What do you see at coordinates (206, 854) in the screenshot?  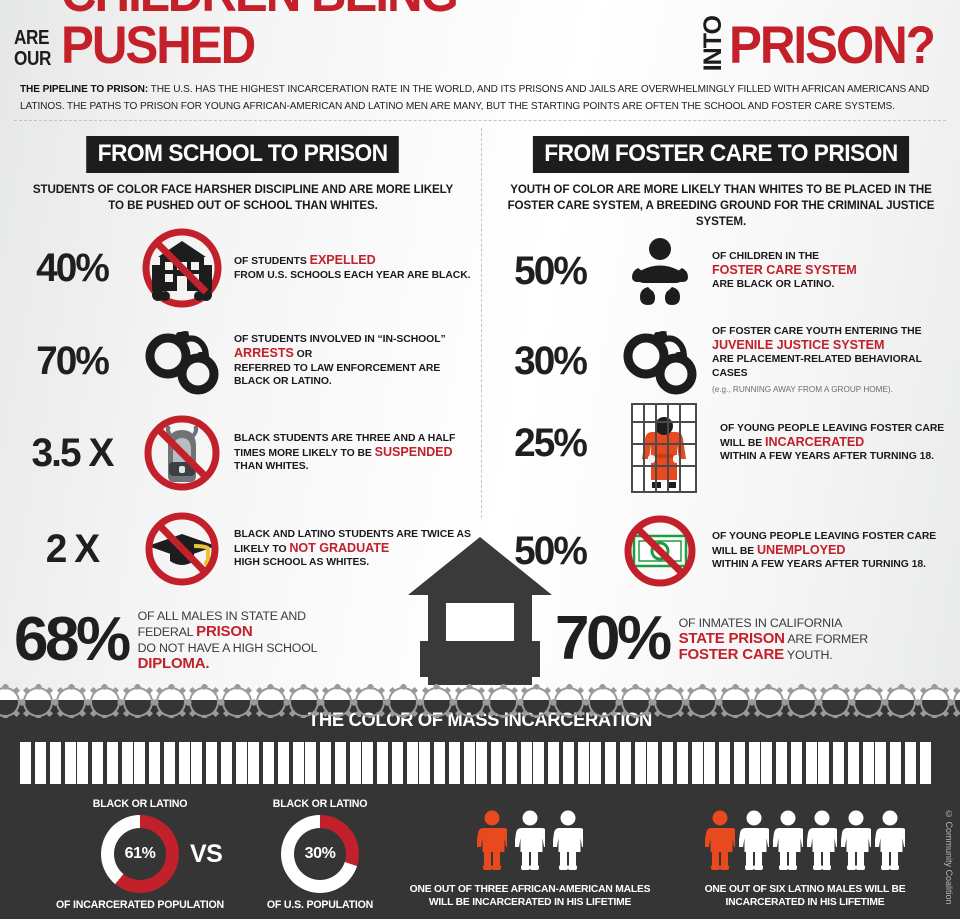 I see `vs-label: VS` at bounding box center [206, 854].